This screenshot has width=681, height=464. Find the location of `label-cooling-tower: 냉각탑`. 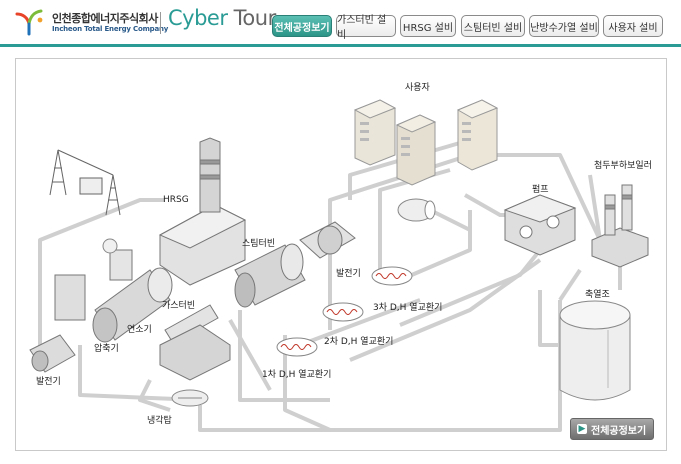

label-cooling-tower: 냉각탑 is located at coordinates (159, 421).